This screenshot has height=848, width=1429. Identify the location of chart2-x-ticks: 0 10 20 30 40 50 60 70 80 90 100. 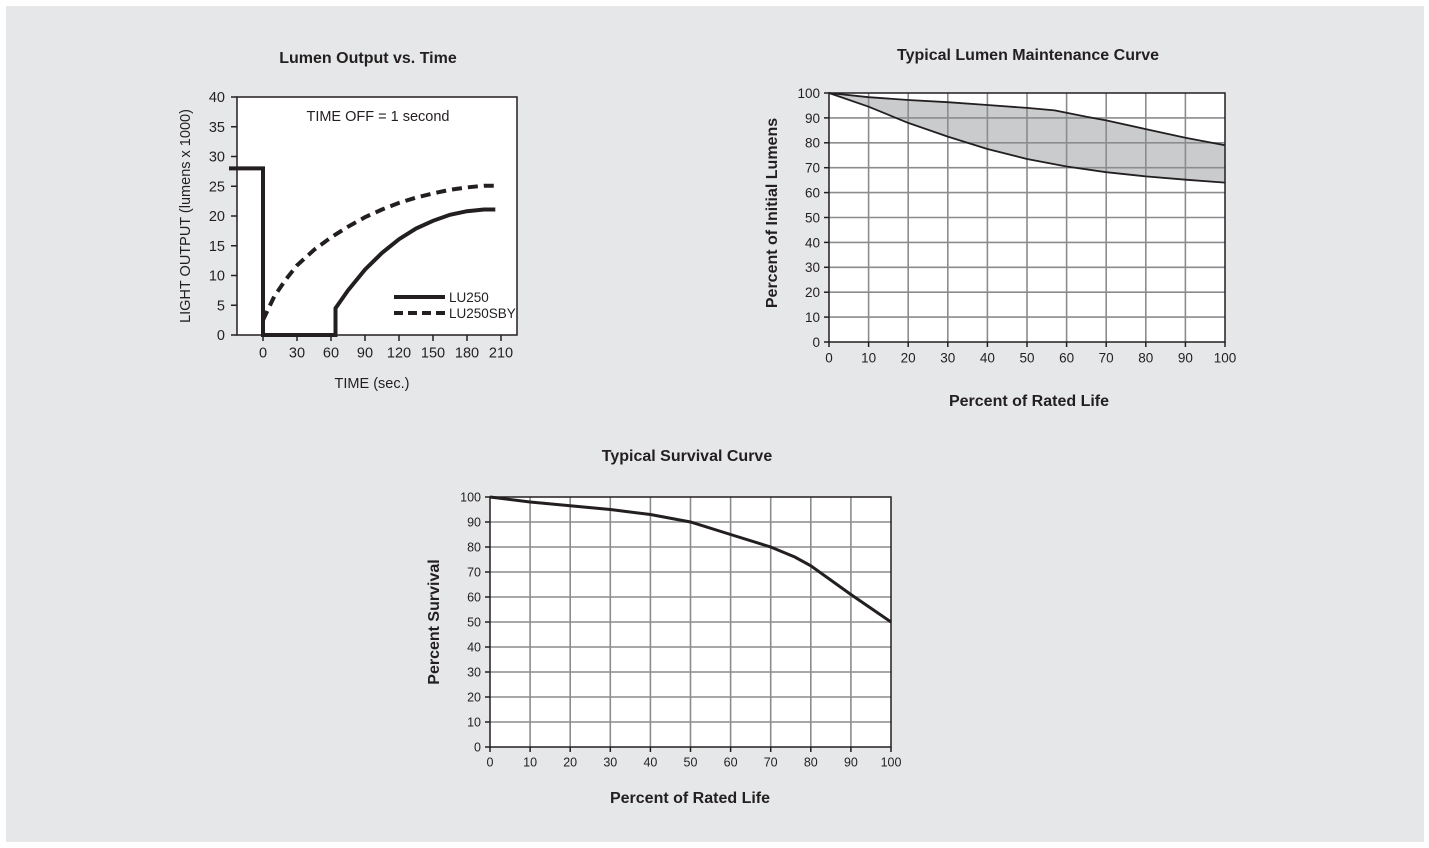
(1030, 354).